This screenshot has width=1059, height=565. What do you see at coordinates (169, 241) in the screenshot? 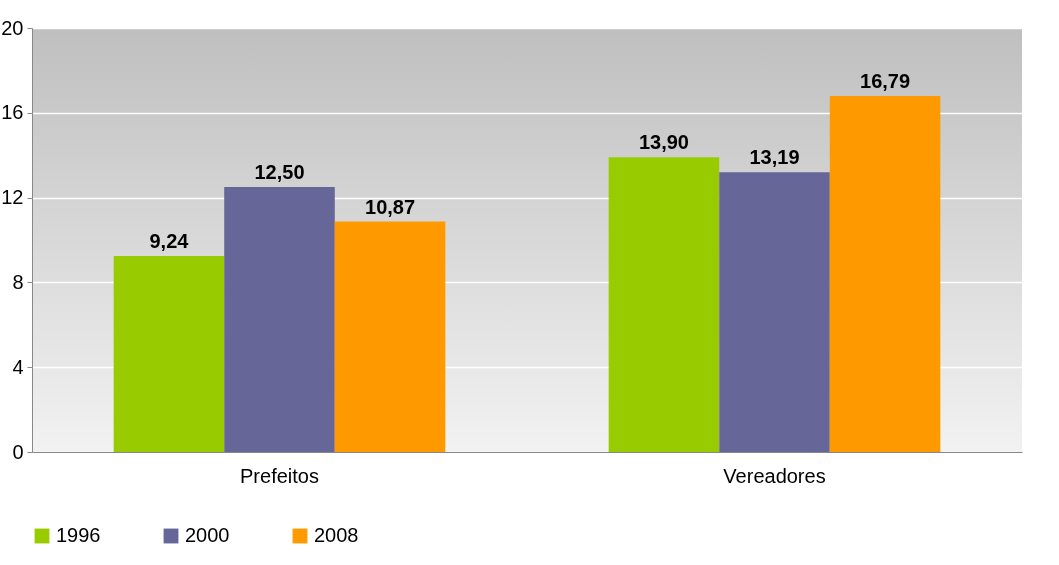
I see `data-label: 9,24` at bounding box center [169, 241].